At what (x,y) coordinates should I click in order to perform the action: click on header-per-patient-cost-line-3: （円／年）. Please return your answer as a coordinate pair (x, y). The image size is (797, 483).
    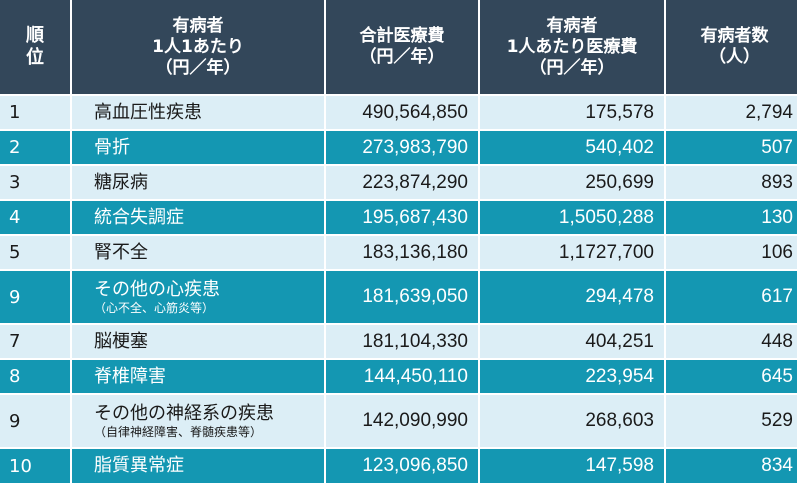
    Looking at the image, I should click on (572, 67).